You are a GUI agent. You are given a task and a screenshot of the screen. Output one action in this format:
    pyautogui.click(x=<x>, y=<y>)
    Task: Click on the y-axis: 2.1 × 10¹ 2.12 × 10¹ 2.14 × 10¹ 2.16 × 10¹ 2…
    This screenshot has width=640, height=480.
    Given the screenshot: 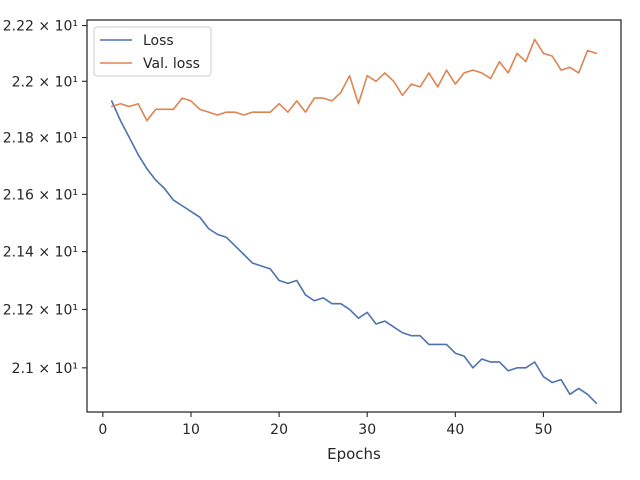 What is the action you would take?
    pyautogui.click(x=45, y=198)
    